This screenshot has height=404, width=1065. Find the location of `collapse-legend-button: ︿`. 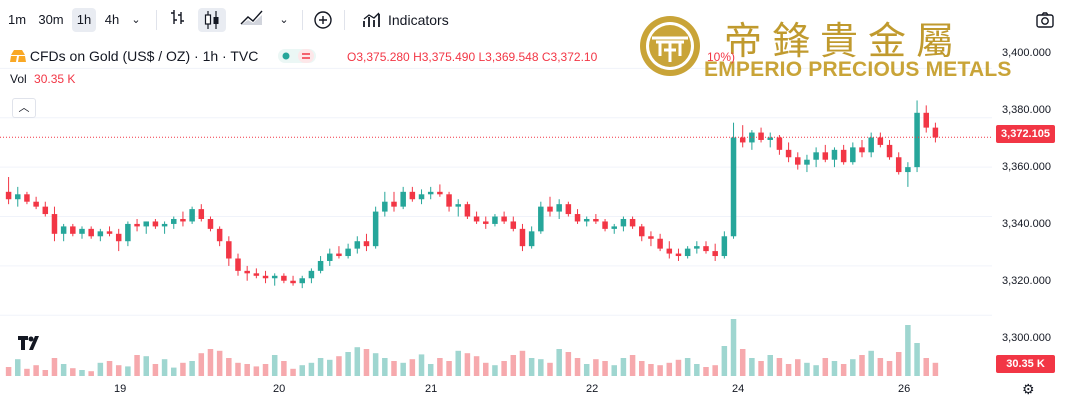

collapse-legend-button: ︿ is located at coordinates (24, 108).